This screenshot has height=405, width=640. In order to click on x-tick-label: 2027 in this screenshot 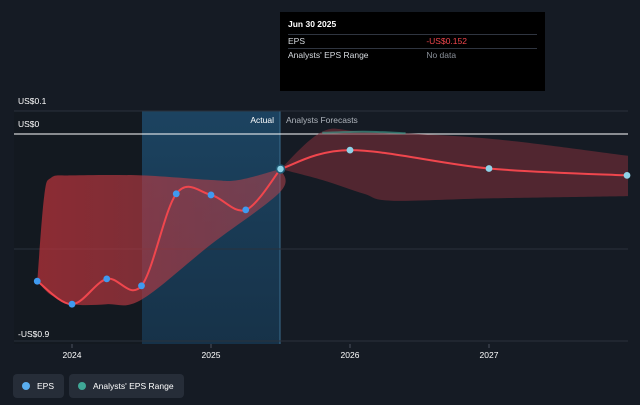, I will do `click(489, 355)`.